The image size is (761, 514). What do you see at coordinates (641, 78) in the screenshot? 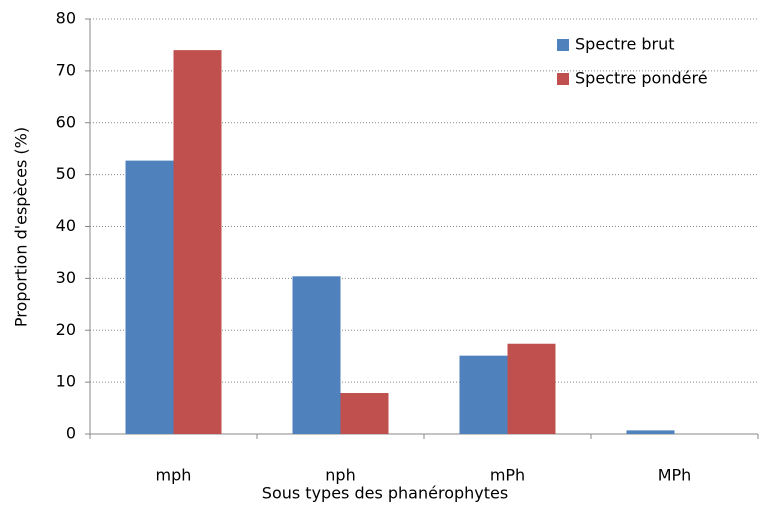
I see `legend-label: Spectre pondéré` at bounding box center [641, 78].